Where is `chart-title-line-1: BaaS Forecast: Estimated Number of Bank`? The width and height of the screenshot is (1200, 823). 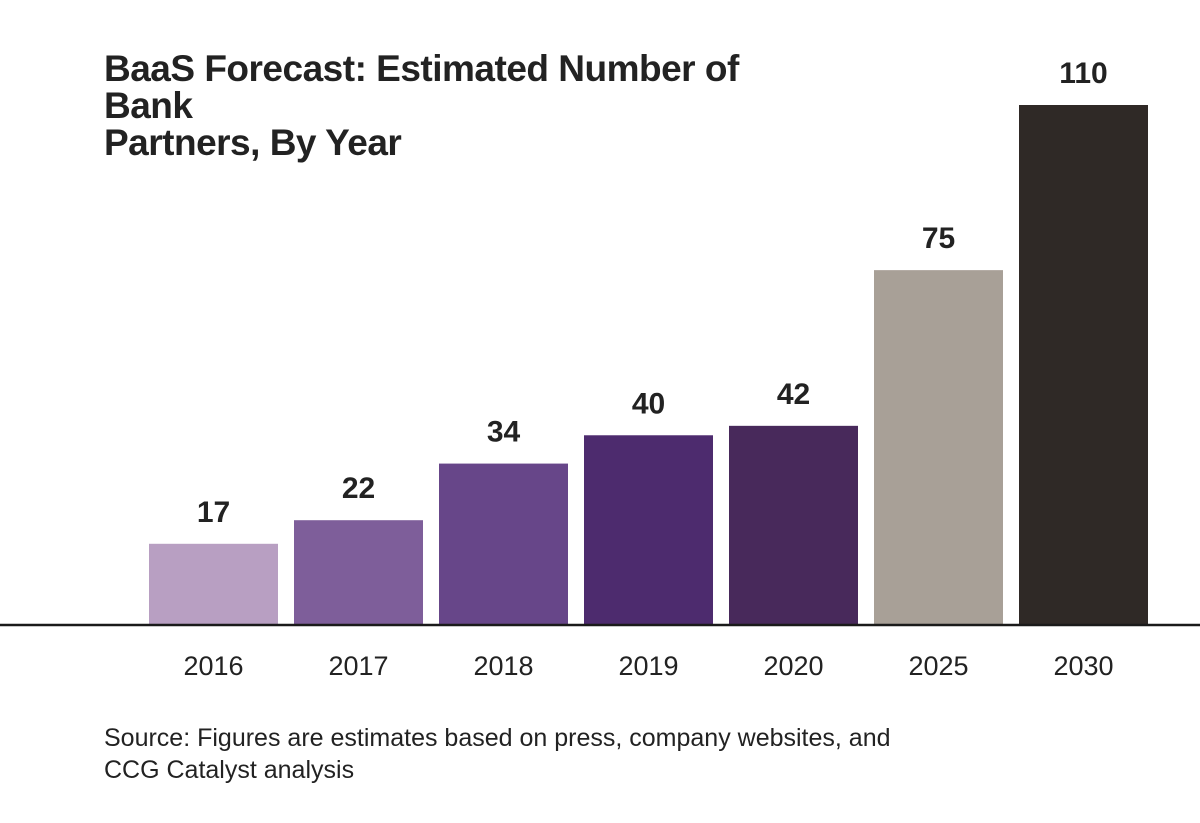 chart-title-line-1: BaaS Forecast: Estimated Number of Bank is located at coordinates (421, 87).